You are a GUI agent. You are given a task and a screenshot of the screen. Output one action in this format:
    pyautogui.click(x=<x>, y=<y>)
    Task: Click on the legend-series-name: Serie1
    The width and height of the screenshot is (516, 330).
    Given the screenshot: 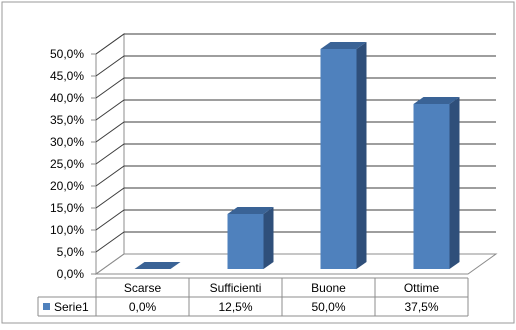 What is the action you would take?
    pyautogui.click(x=71, y=307)
    